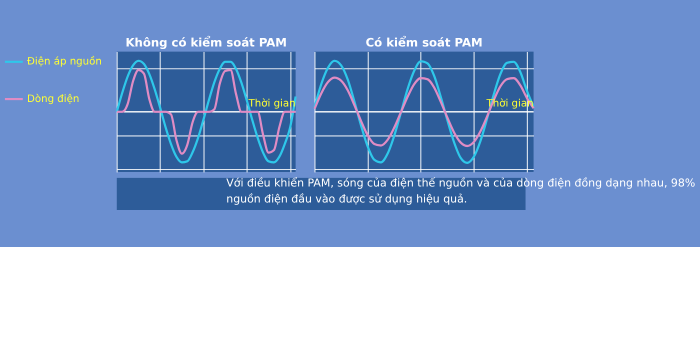 This screenshot has height=342, width=700. What do you see at coordinates (206, 42) in the screenshot?
I see `chart-title: Không có kiểm soát PAM` at bounding box center [206, 42].